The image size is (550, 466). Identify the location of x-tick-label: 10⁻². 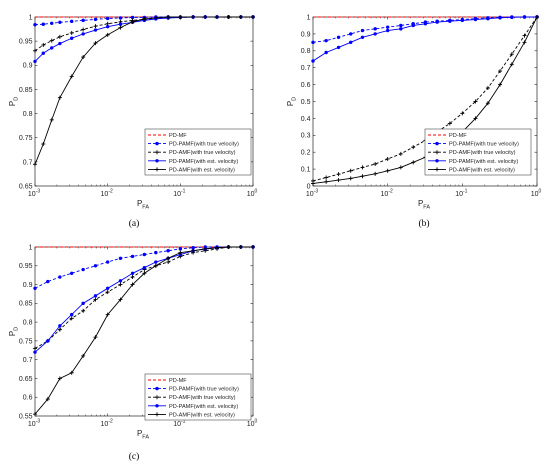
(107, 194).